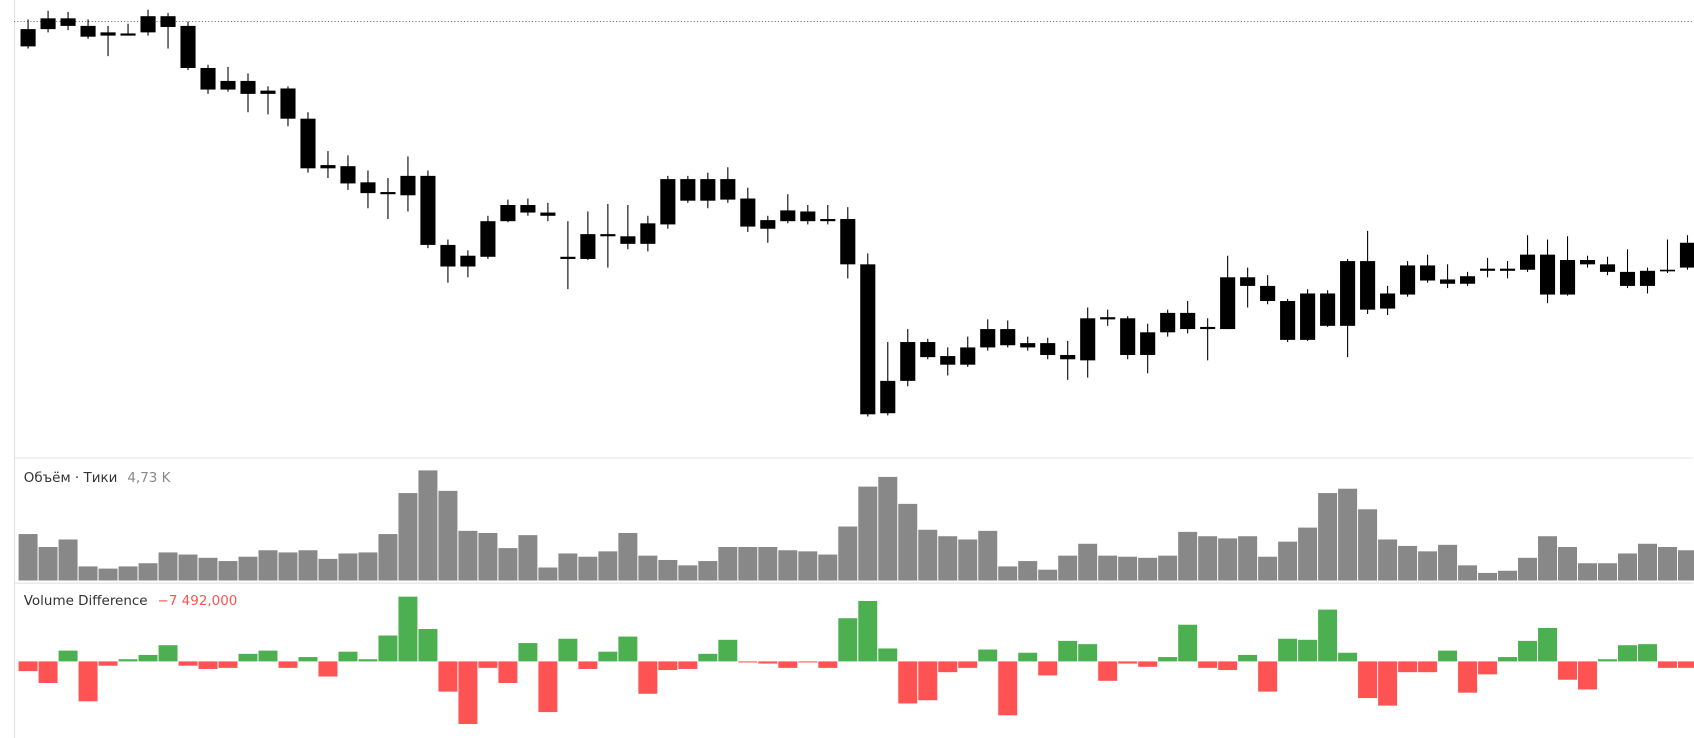 The height and width of the screenshot is (738, 1694). I want to click on pane-title: Объём · Тики, so click(71, 478).